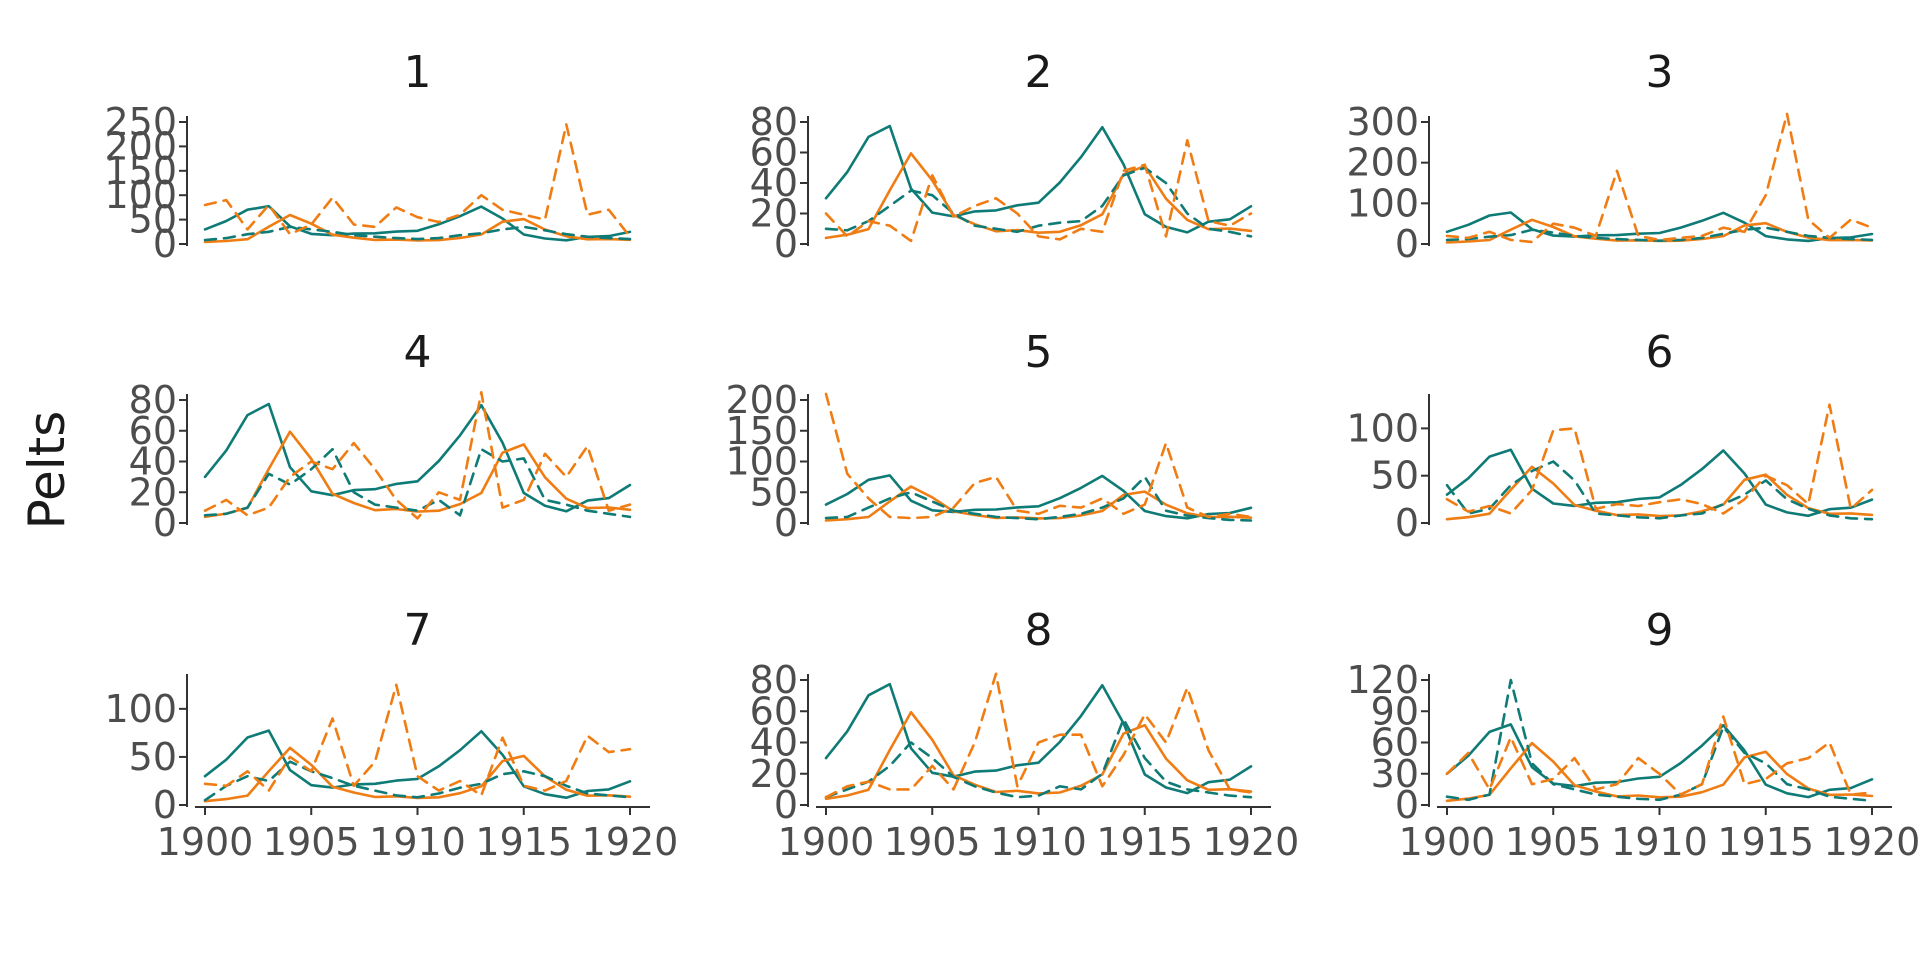 The height and width of the screenshot is (960, 1920). What do you see at coordinates (1660, 72) in the screenshot?
I see `panel-title: 3` at bounding box center [1660, 72].